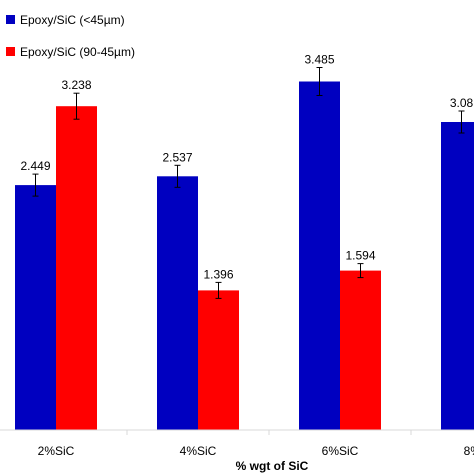 The image size is (474, 474). What do you see at coordinates (256, 444) in the screenshot?
I see `x-axis-ticks: 2%SiC 4%SiC 6%SiC 8%SiC` at bounding box center [256, 444].